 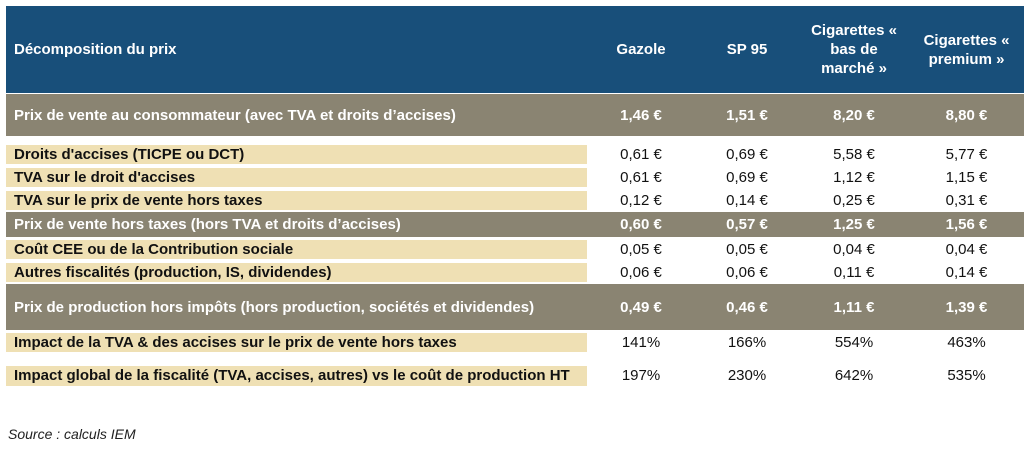 I want to click on value-cig-bas: 1,25 €, so click(x=854, y=224).